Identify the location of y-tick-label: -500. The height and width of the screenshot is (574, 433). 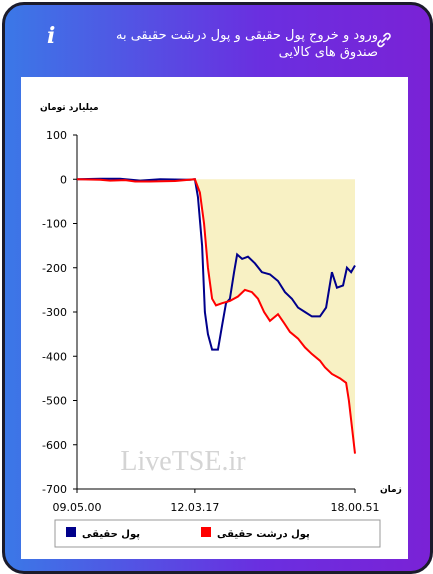
(54, 401).